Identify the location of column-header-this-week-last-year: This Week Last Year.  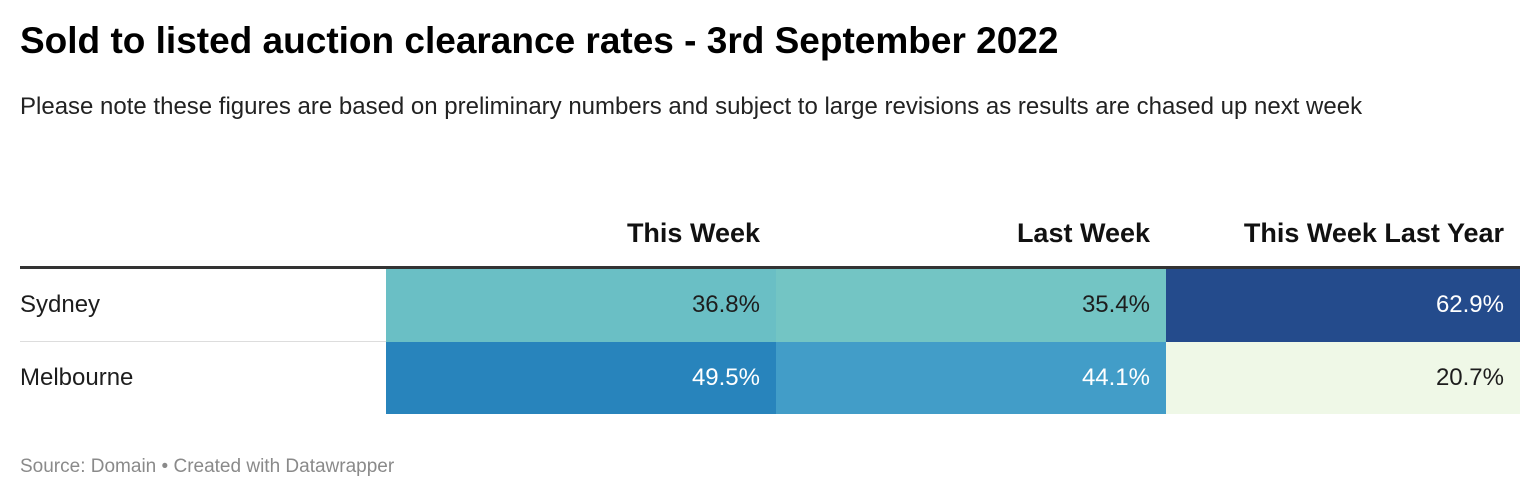
(1343, 234).